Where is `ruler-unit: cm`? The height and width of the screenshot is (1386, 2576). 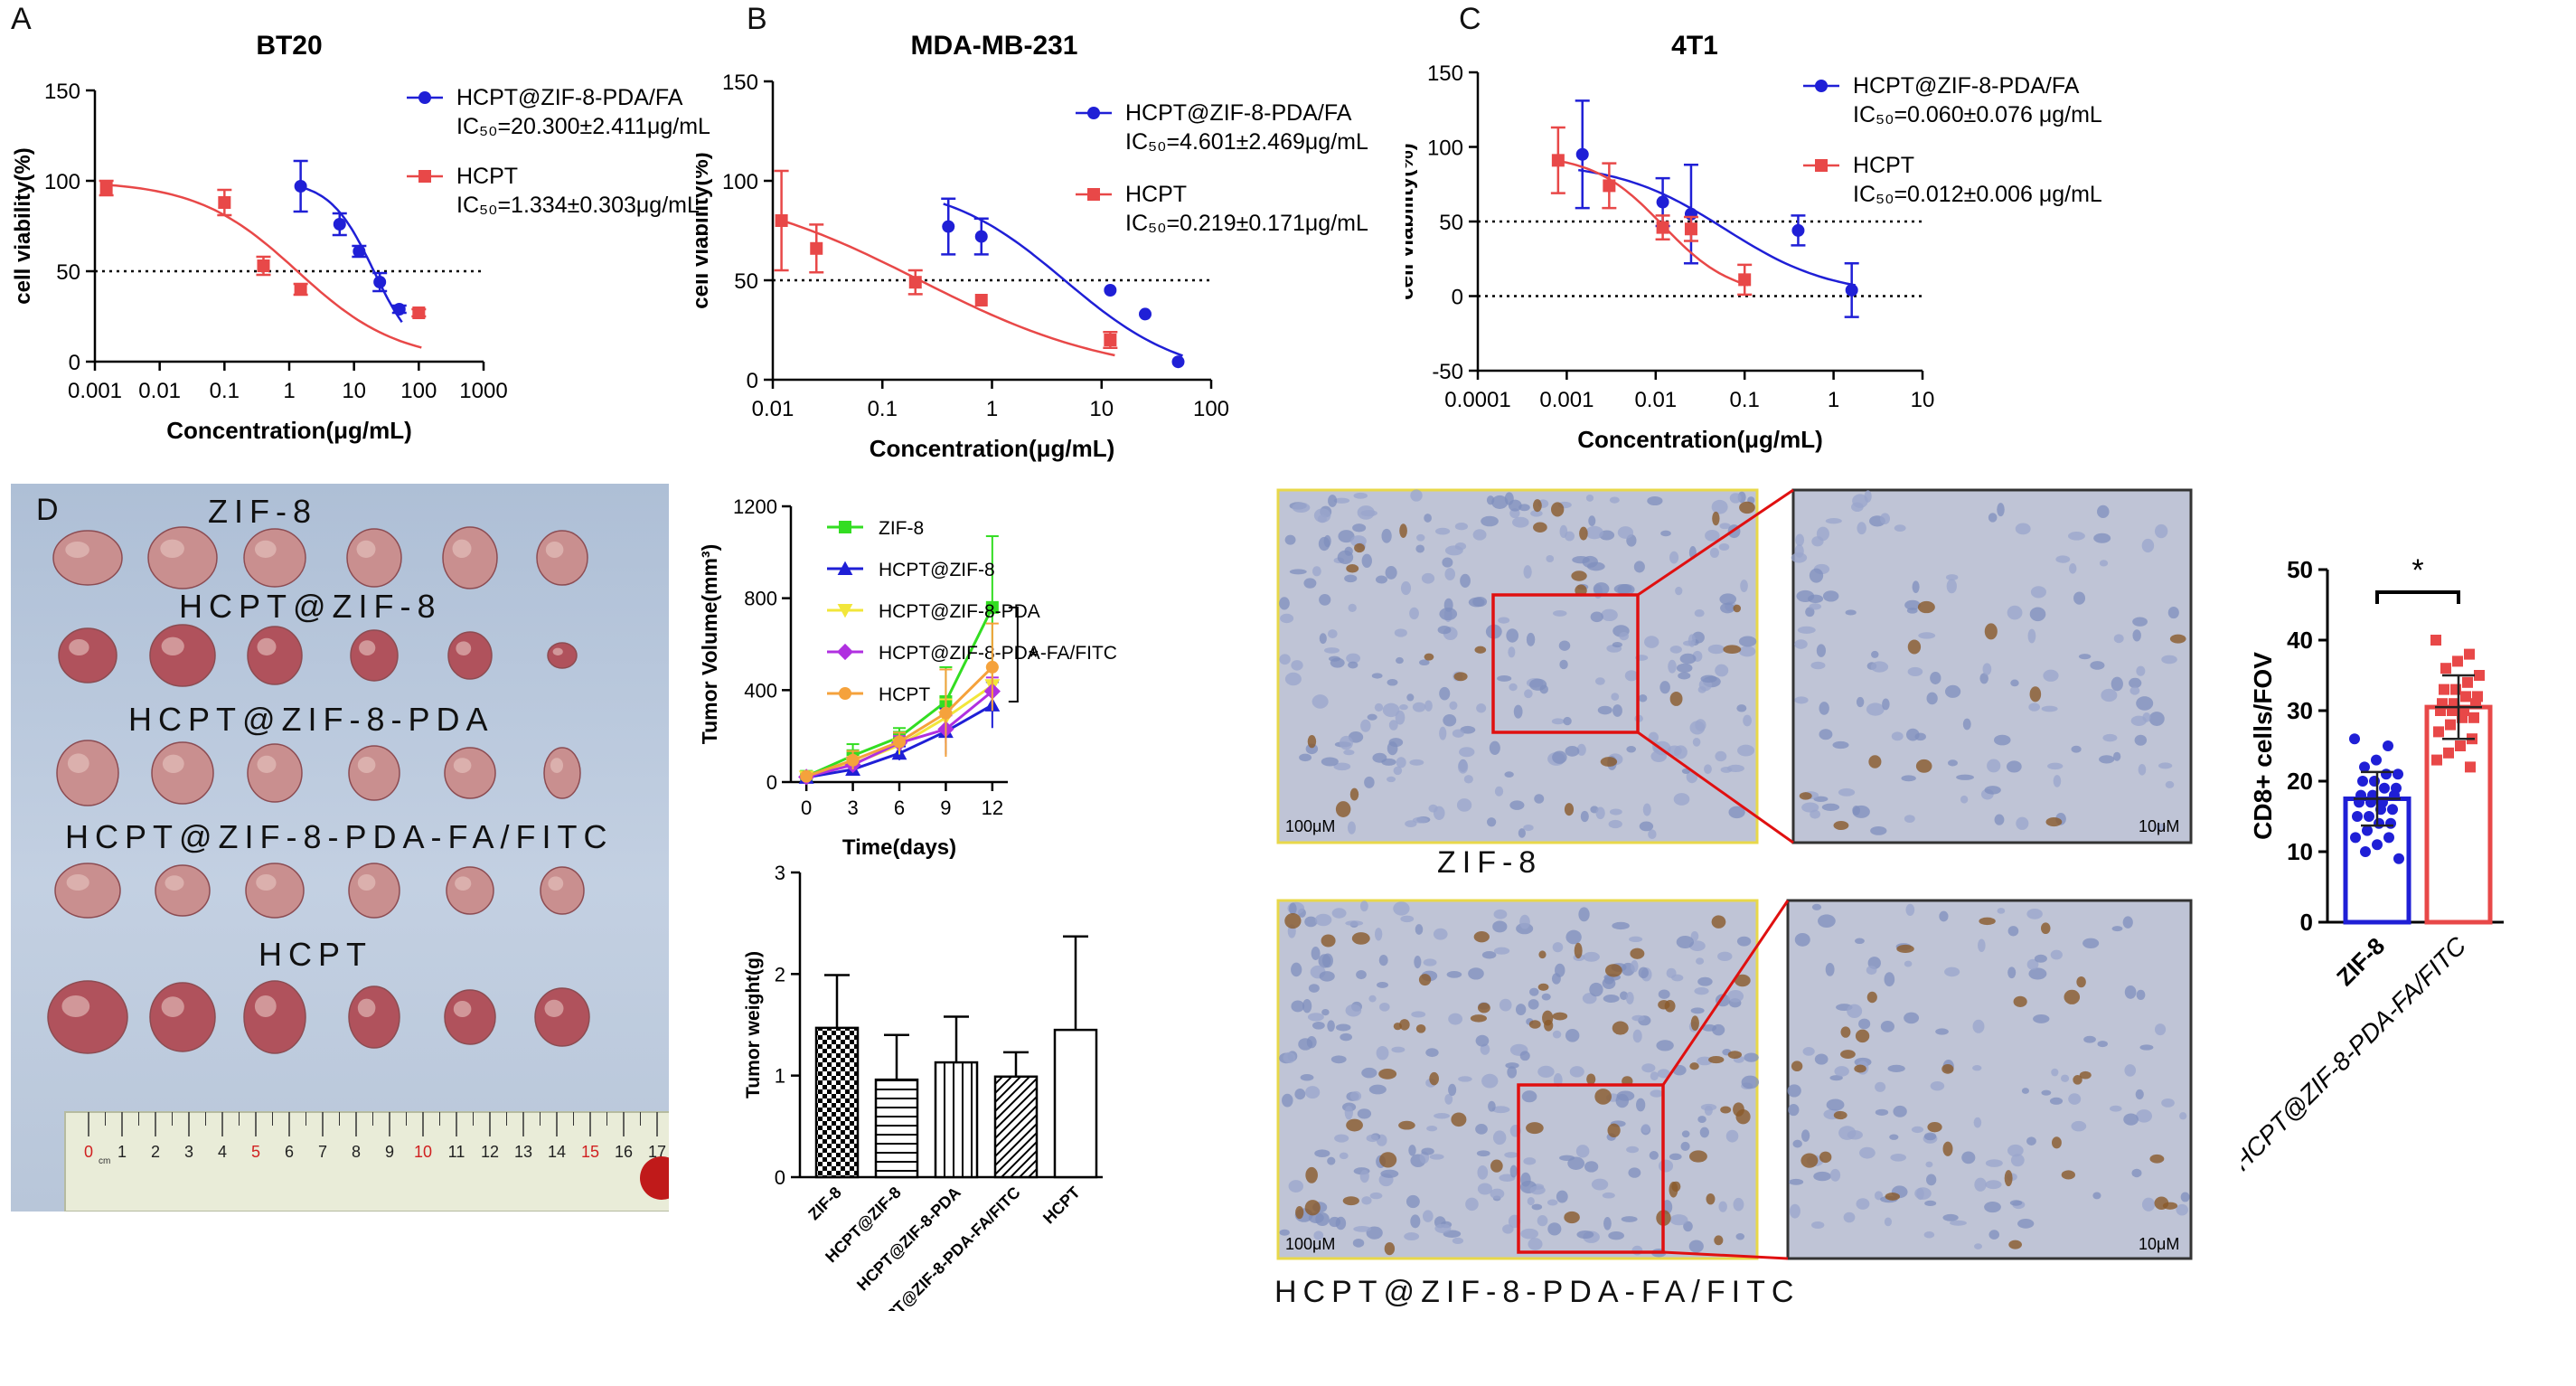
ruler-unit: cm is located at coordinates (105, 1161).